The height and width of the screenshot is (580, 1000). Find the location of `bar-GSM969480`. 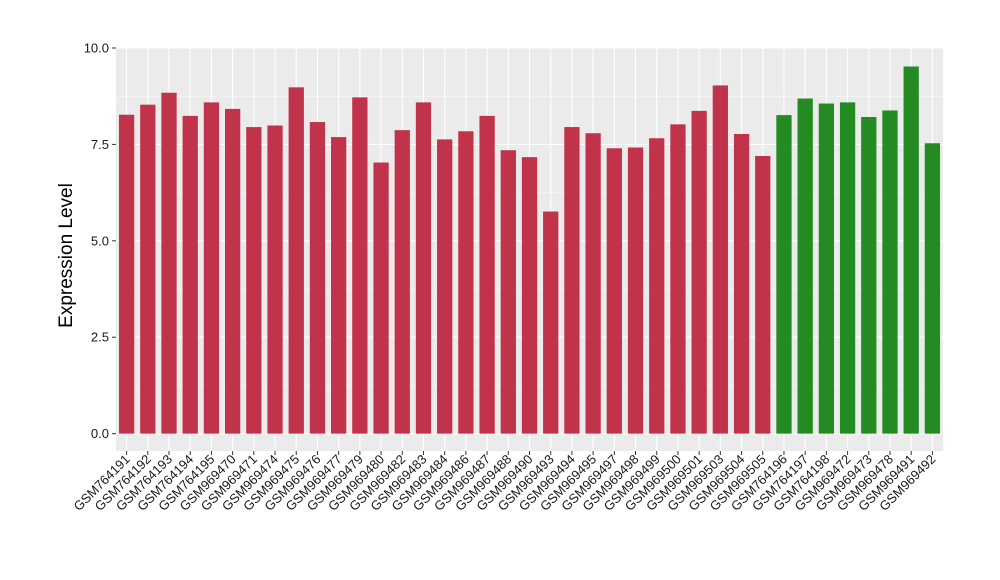

bar-GSM969480 is located at coordinates (381, 298).